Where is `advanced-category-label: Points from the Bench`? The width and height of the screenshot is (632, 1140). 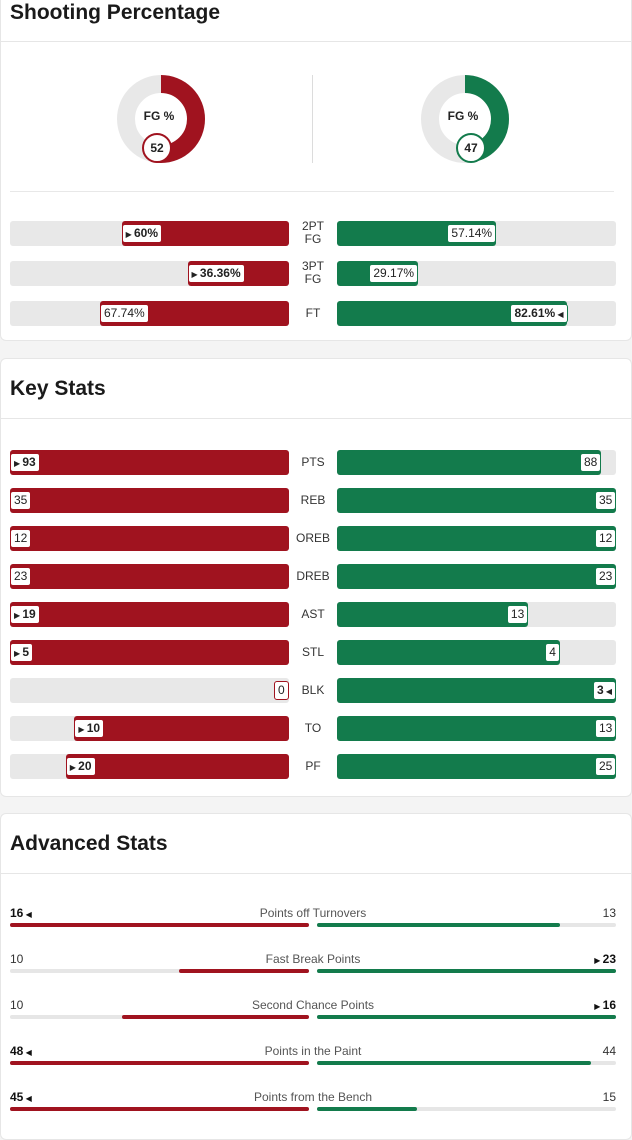 advanced-category-label: Points from the Bench is located at coordinates (313, 1097).